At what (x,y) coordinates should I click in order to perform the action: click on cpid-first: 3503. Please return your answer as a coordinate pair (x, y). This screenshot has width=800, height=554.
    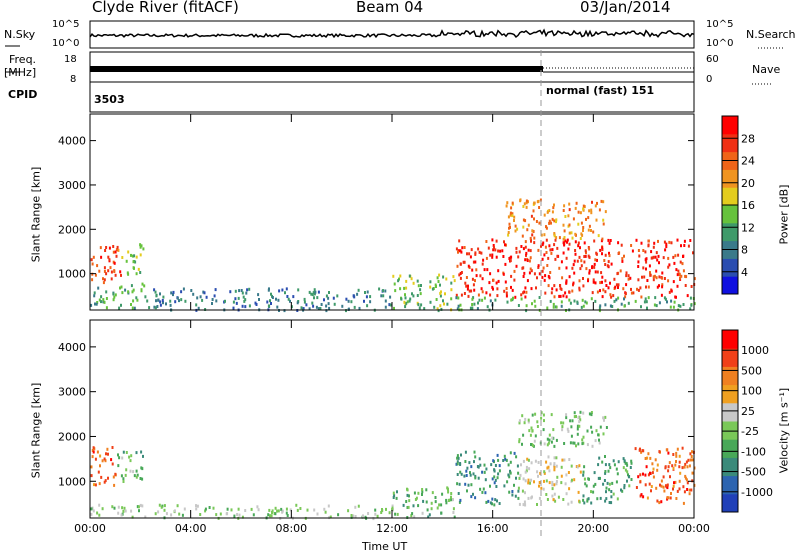
    Looking at the image, I should click on (109, 99).